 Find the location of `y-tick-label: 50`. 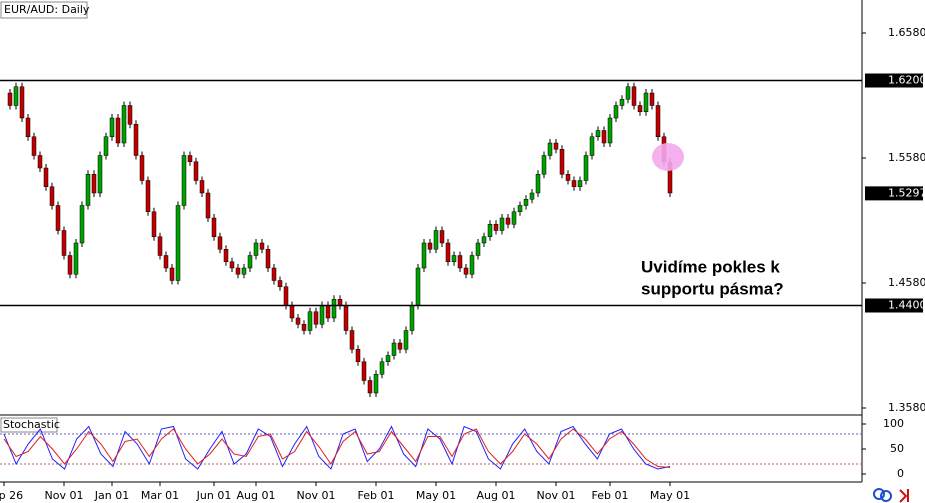

y-tick-label: 50 is located at coordinates (897, 448).